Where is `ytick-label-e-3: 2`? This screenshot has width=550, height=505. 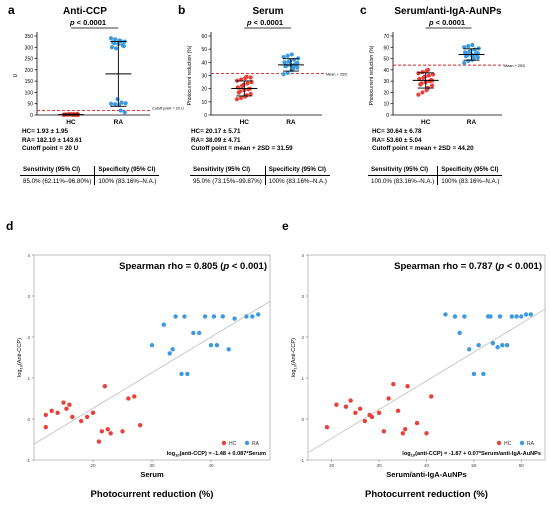 ytick-label-e-3: 2 is located at coordinates (302, 337).